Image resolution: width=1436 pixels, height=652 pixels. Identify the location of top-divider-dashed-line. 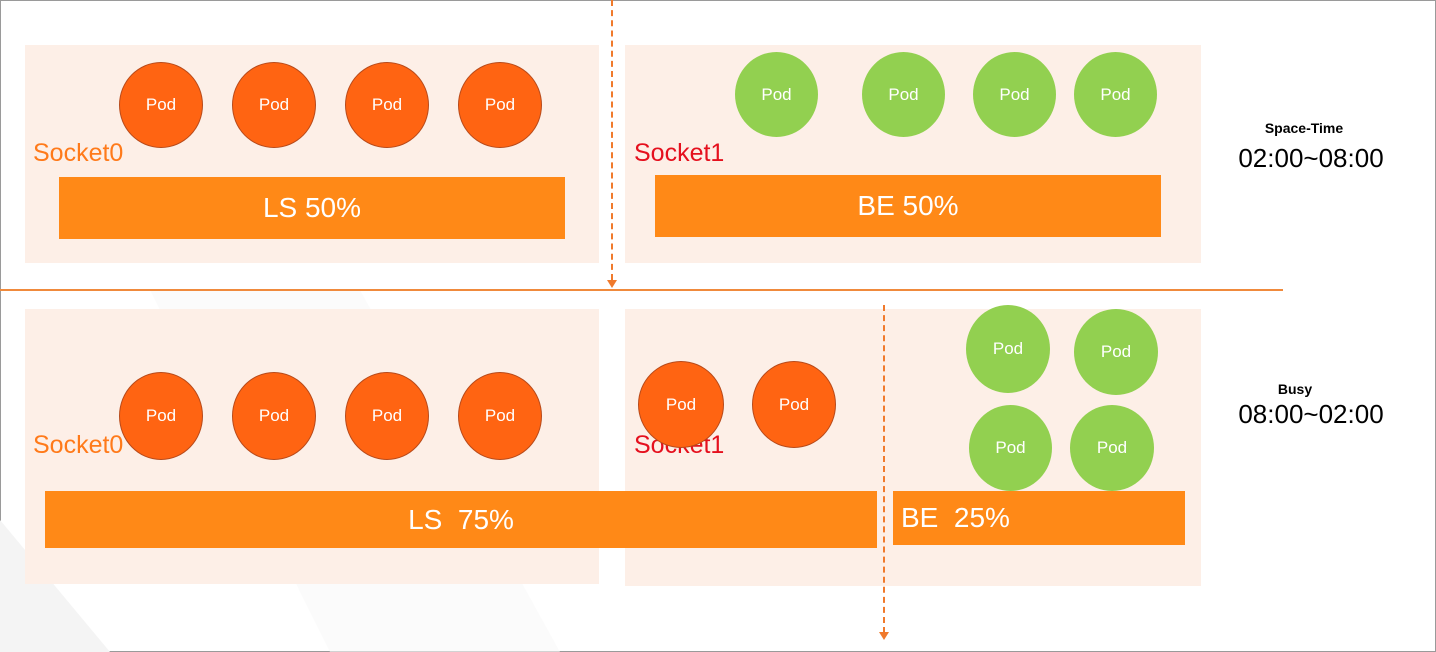
(612, 140).